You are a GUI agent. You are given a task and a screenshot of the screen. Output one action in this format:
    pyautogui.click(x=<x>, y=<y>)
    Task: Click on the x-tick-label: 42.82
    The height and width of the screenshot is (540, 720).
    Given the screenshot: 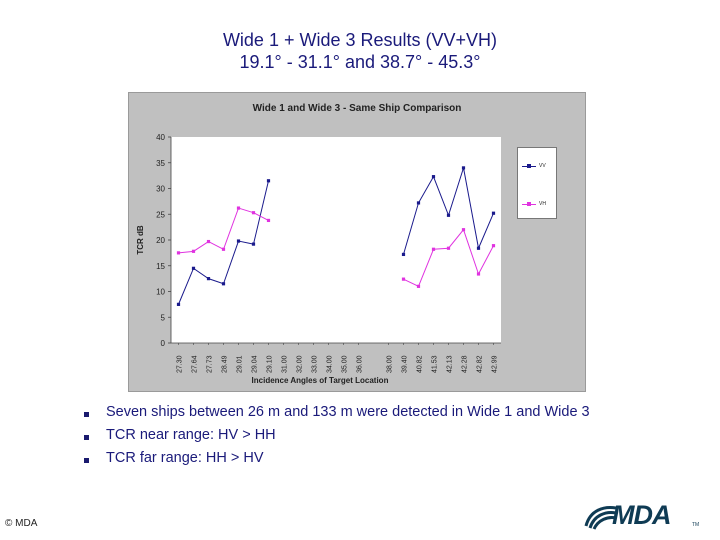 What is the action you would take?
    pyautogui.click(x=480, y=364)
    